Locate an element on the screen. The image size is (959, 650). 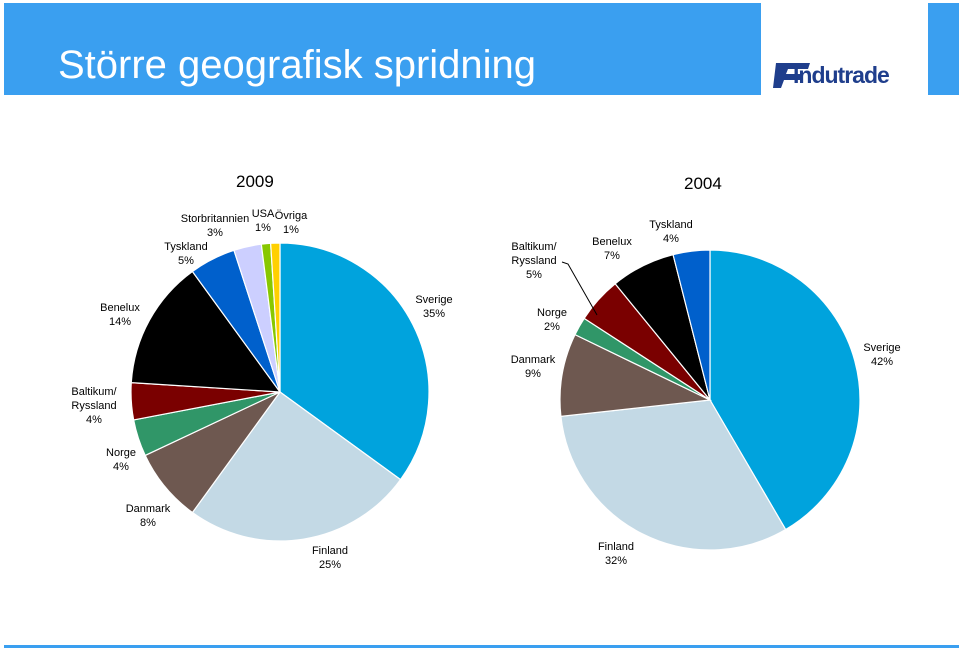
page-title: Större geografisk spridning is located at coordinates (297, 65).